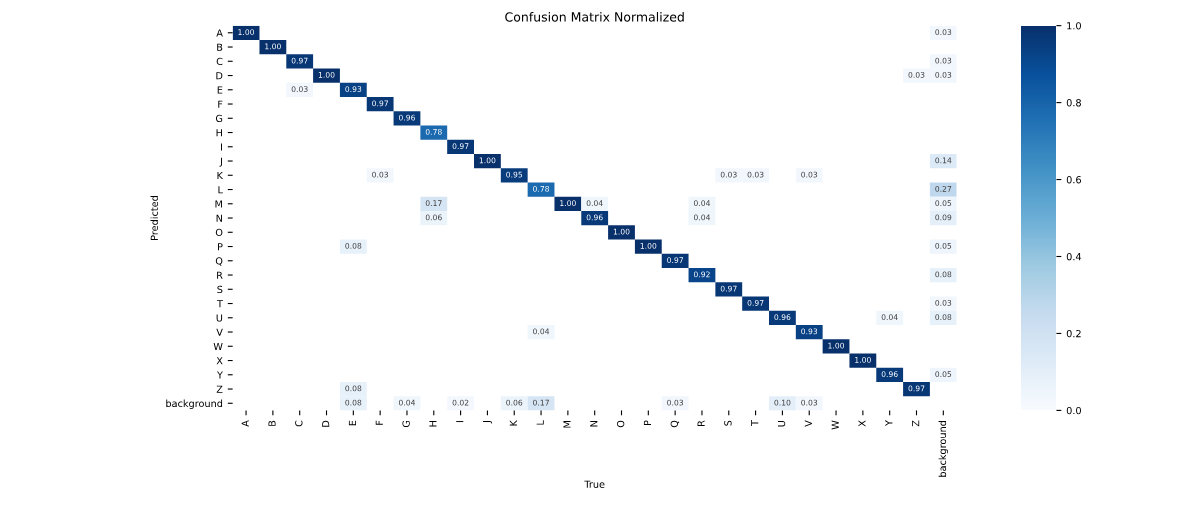 Image resolution: width=1187 pixels, height=513 pixels. What do you see at coordinates (701, 423) in the screenshot?
I see `x-tick-label: R` at bounding box center [701, 423].